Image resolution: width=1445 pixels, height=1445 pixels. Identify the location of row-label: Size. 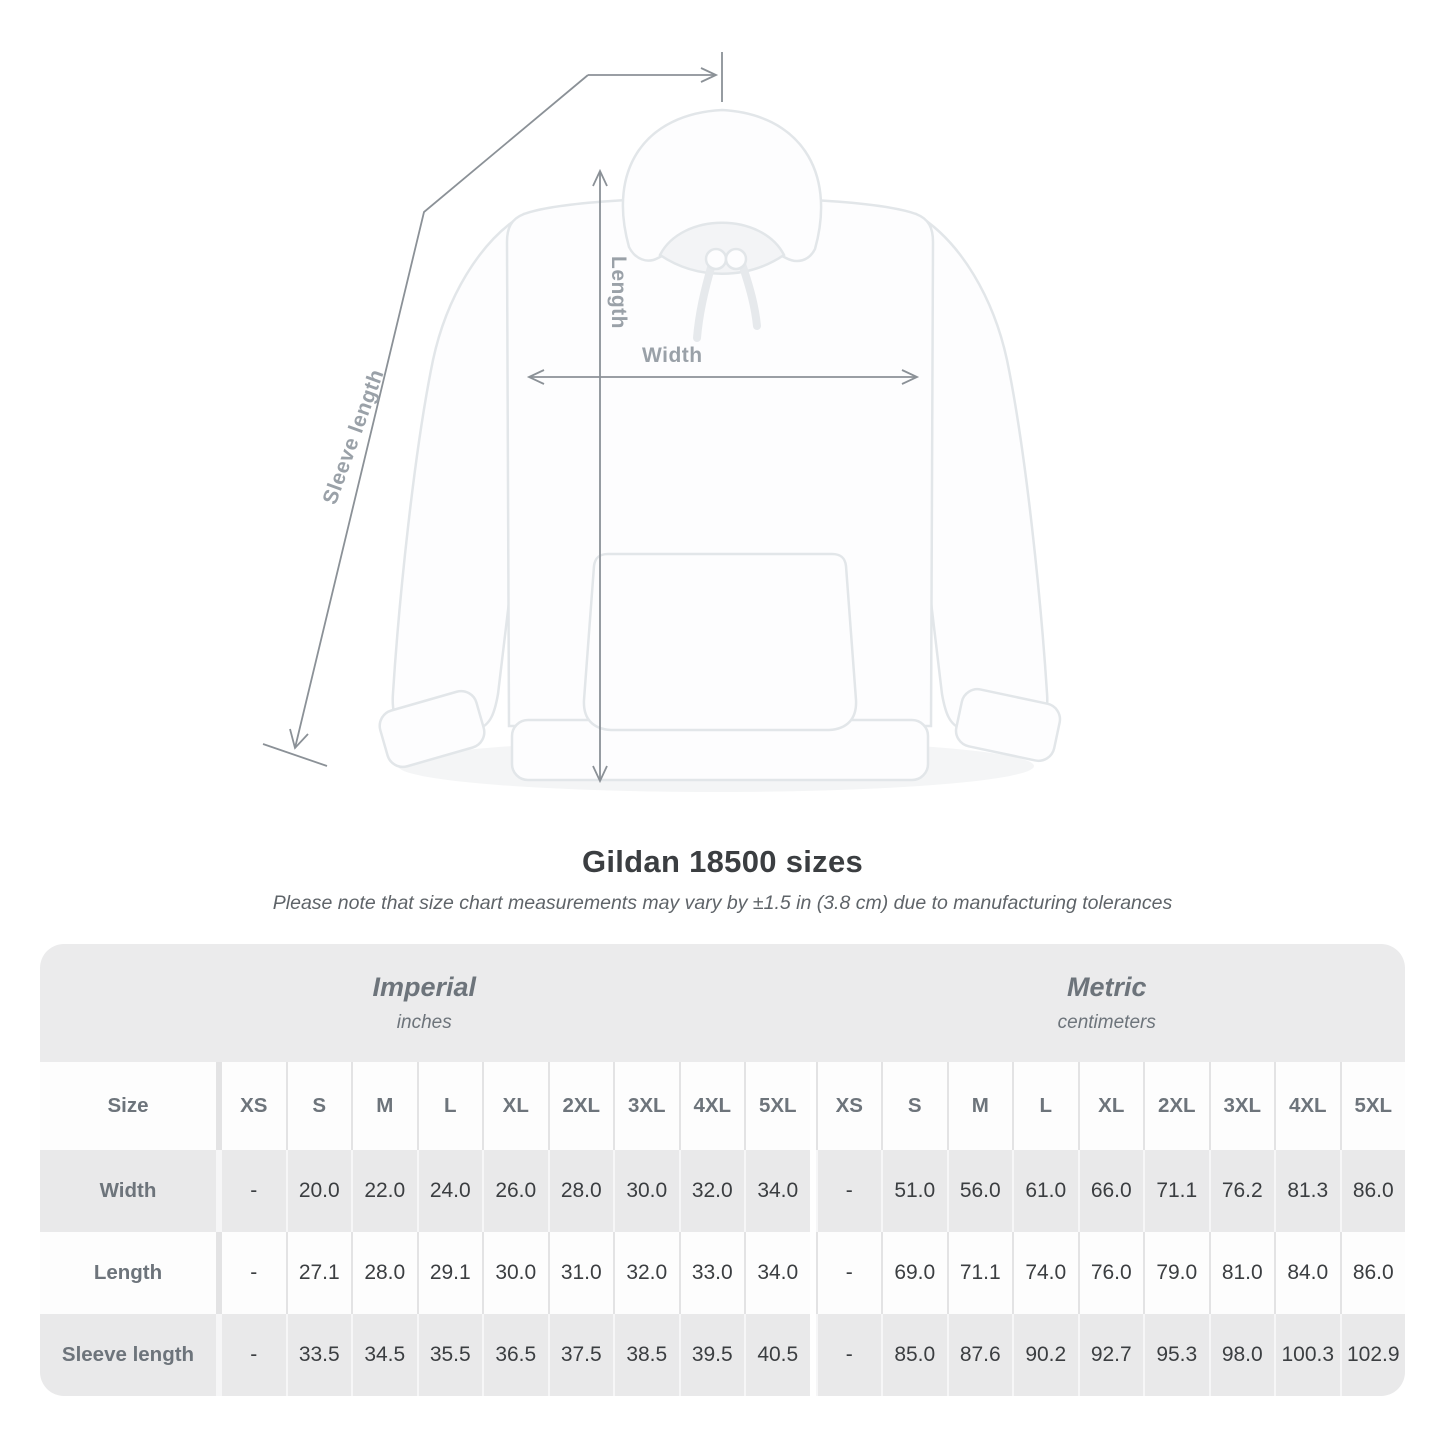
(128, 1106).